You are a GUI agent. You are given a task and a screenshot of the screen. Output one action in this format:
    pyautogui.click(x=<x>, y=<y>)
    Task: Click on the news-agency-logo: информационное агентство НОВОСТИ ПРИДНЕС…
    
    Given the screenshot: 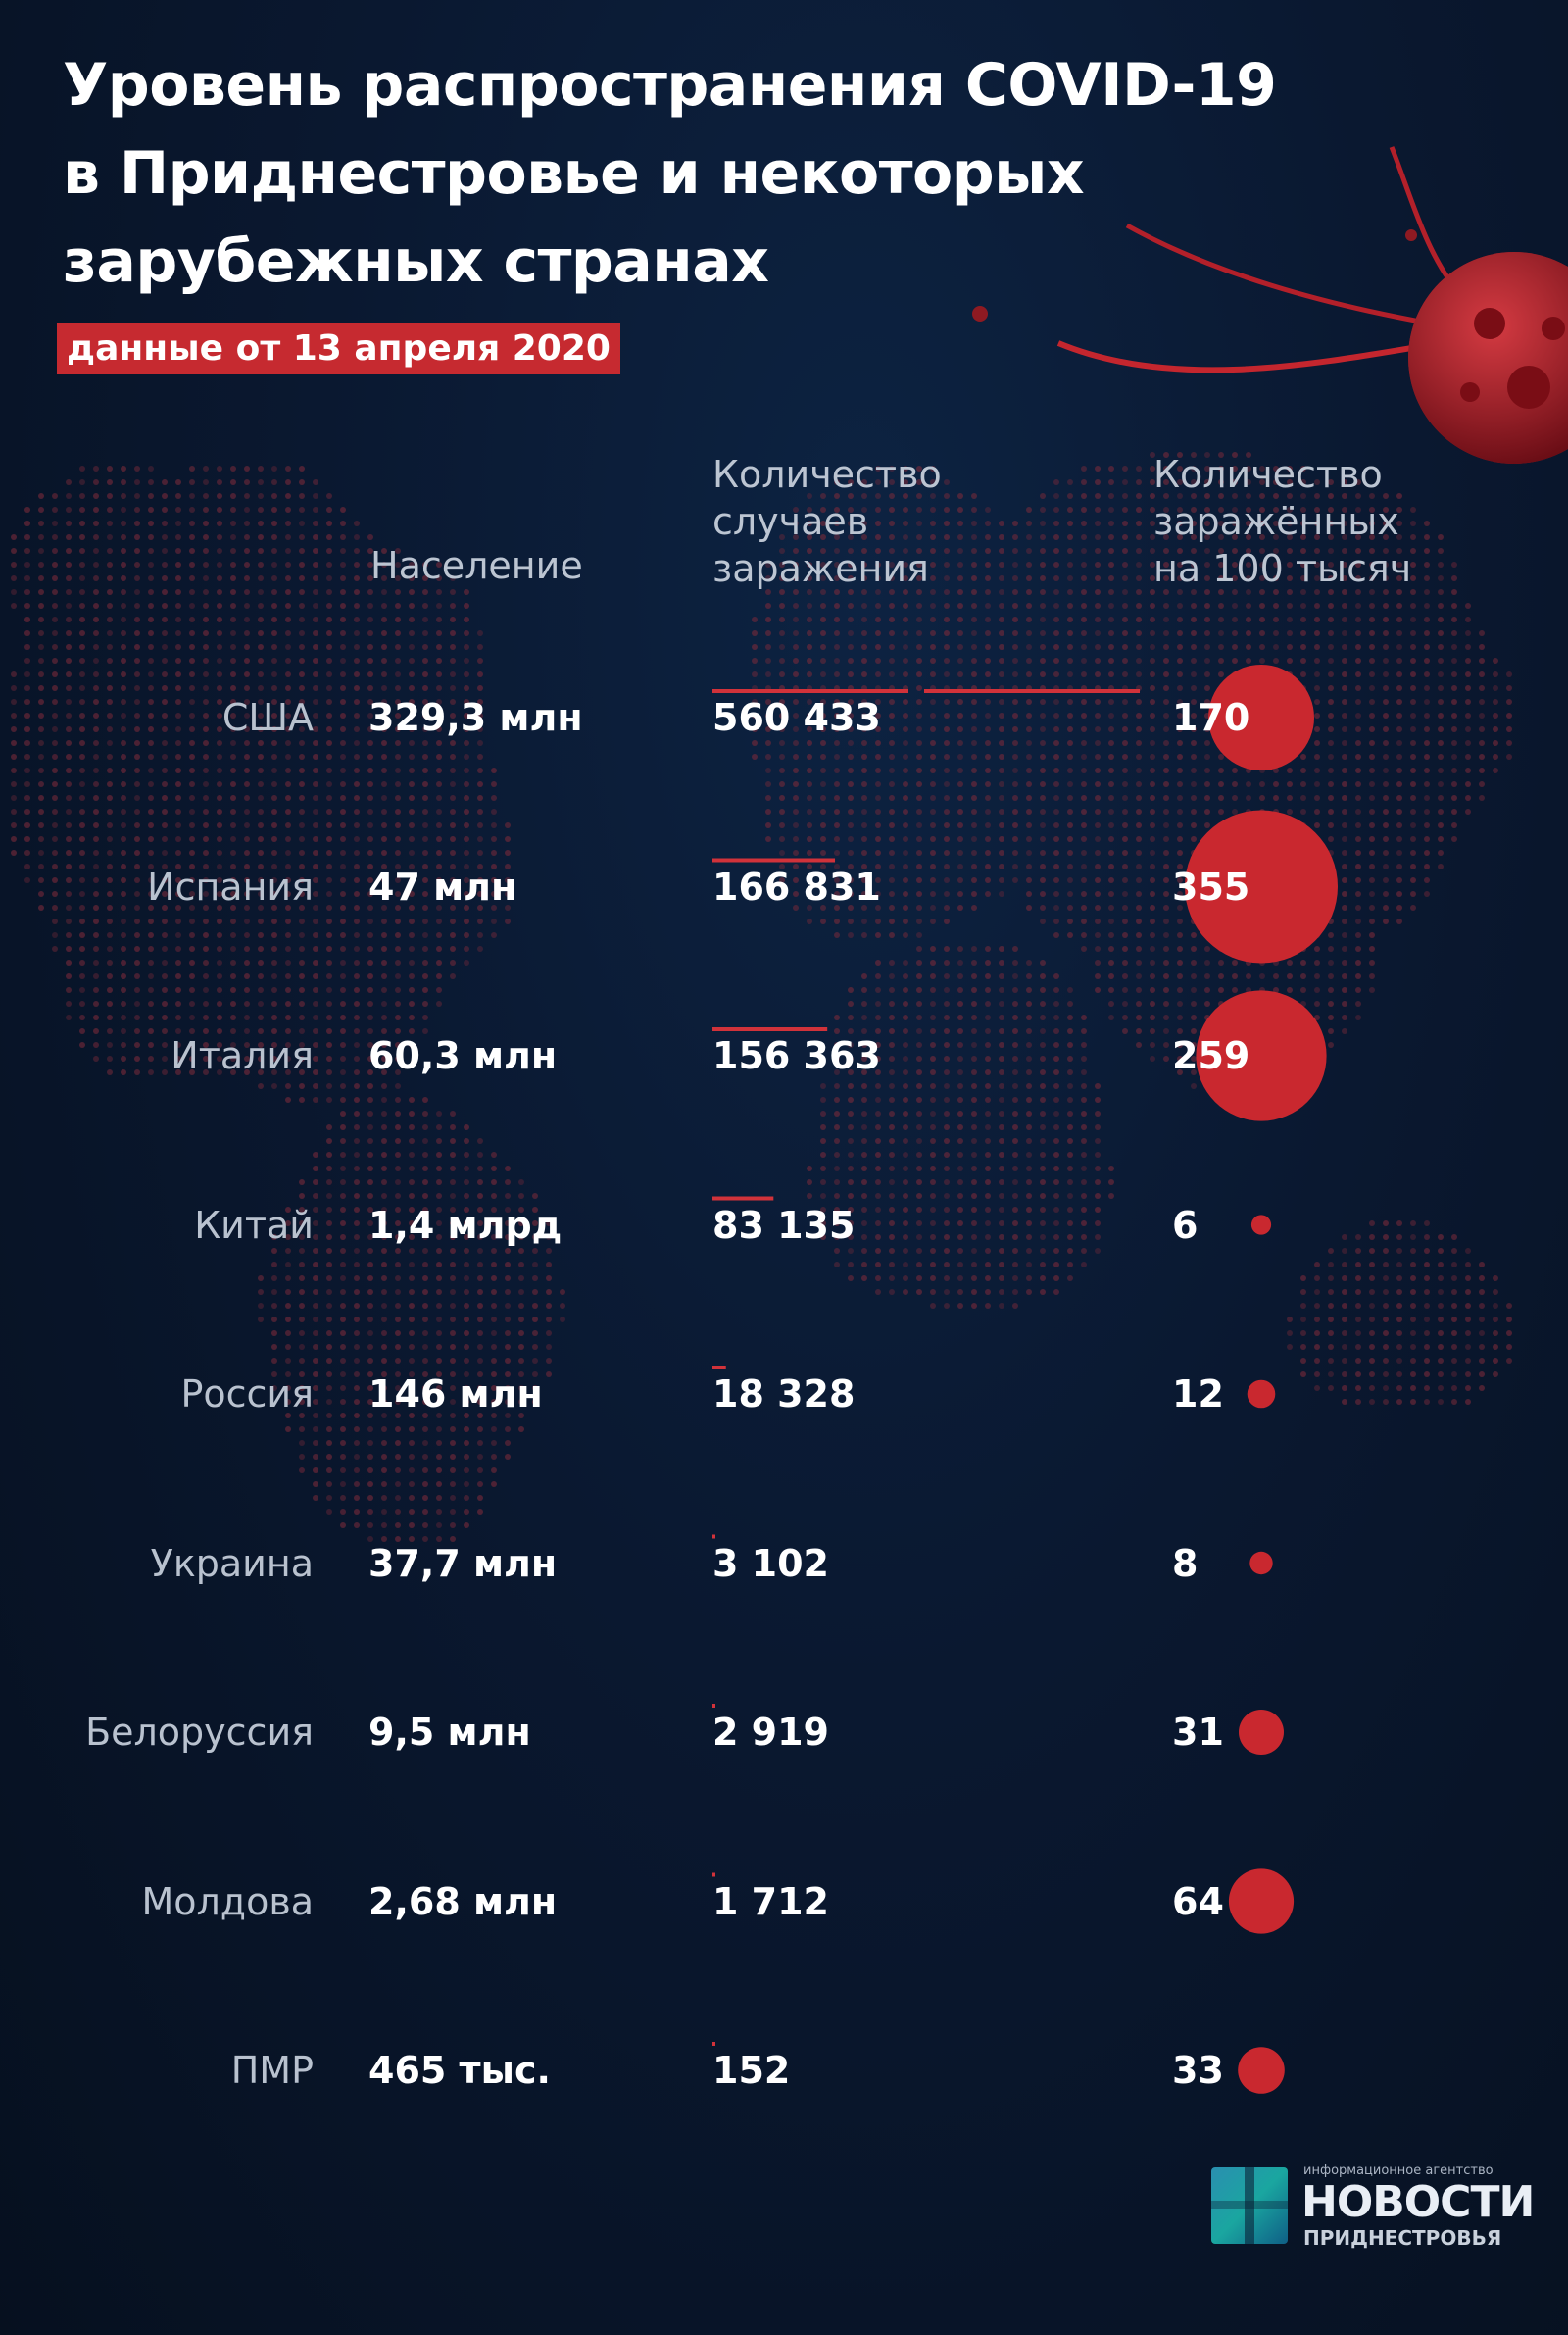 What is the action you would take?
    pyautogui.click(x=1373, y=2207)
    